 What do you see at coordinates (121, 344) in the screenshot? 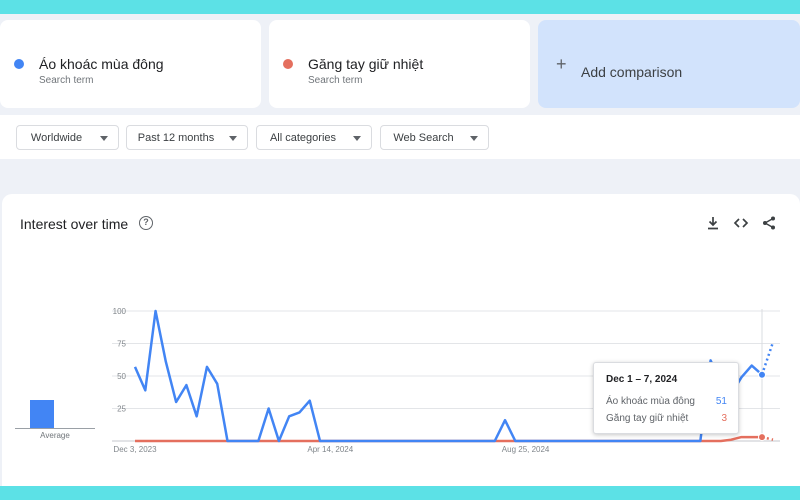
I see `y-tick-label: 75` at bounding box center [121, 344].